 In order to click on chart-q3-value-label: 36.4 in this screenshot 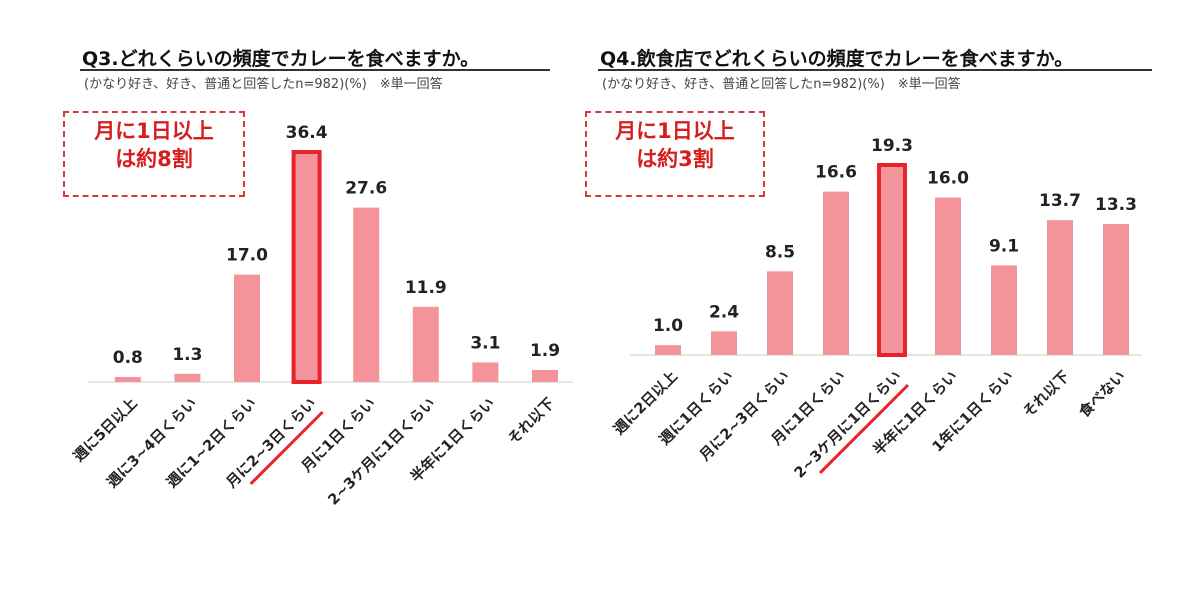, I will do `click(307, 133)`.